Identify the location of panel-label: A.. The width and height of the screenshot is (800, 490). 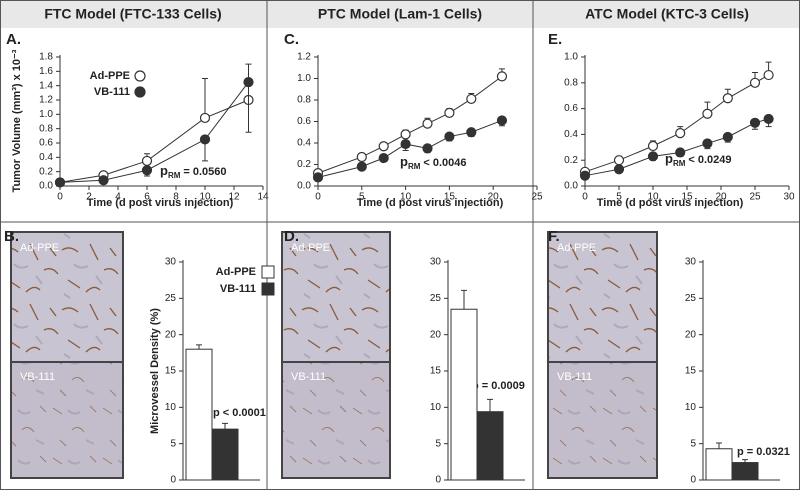
(13, 39).